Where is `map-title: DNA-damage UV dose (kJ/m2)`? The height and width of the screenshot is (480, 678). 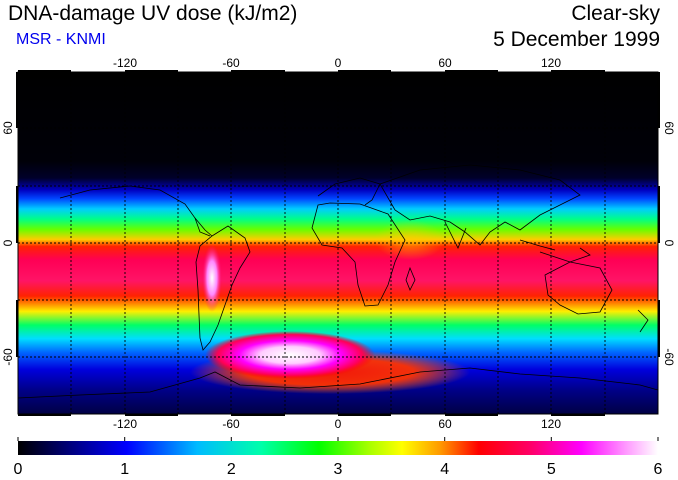 map-title: DNA-damage UV dose (kJ/m2) is located at coordinates (153, 13).